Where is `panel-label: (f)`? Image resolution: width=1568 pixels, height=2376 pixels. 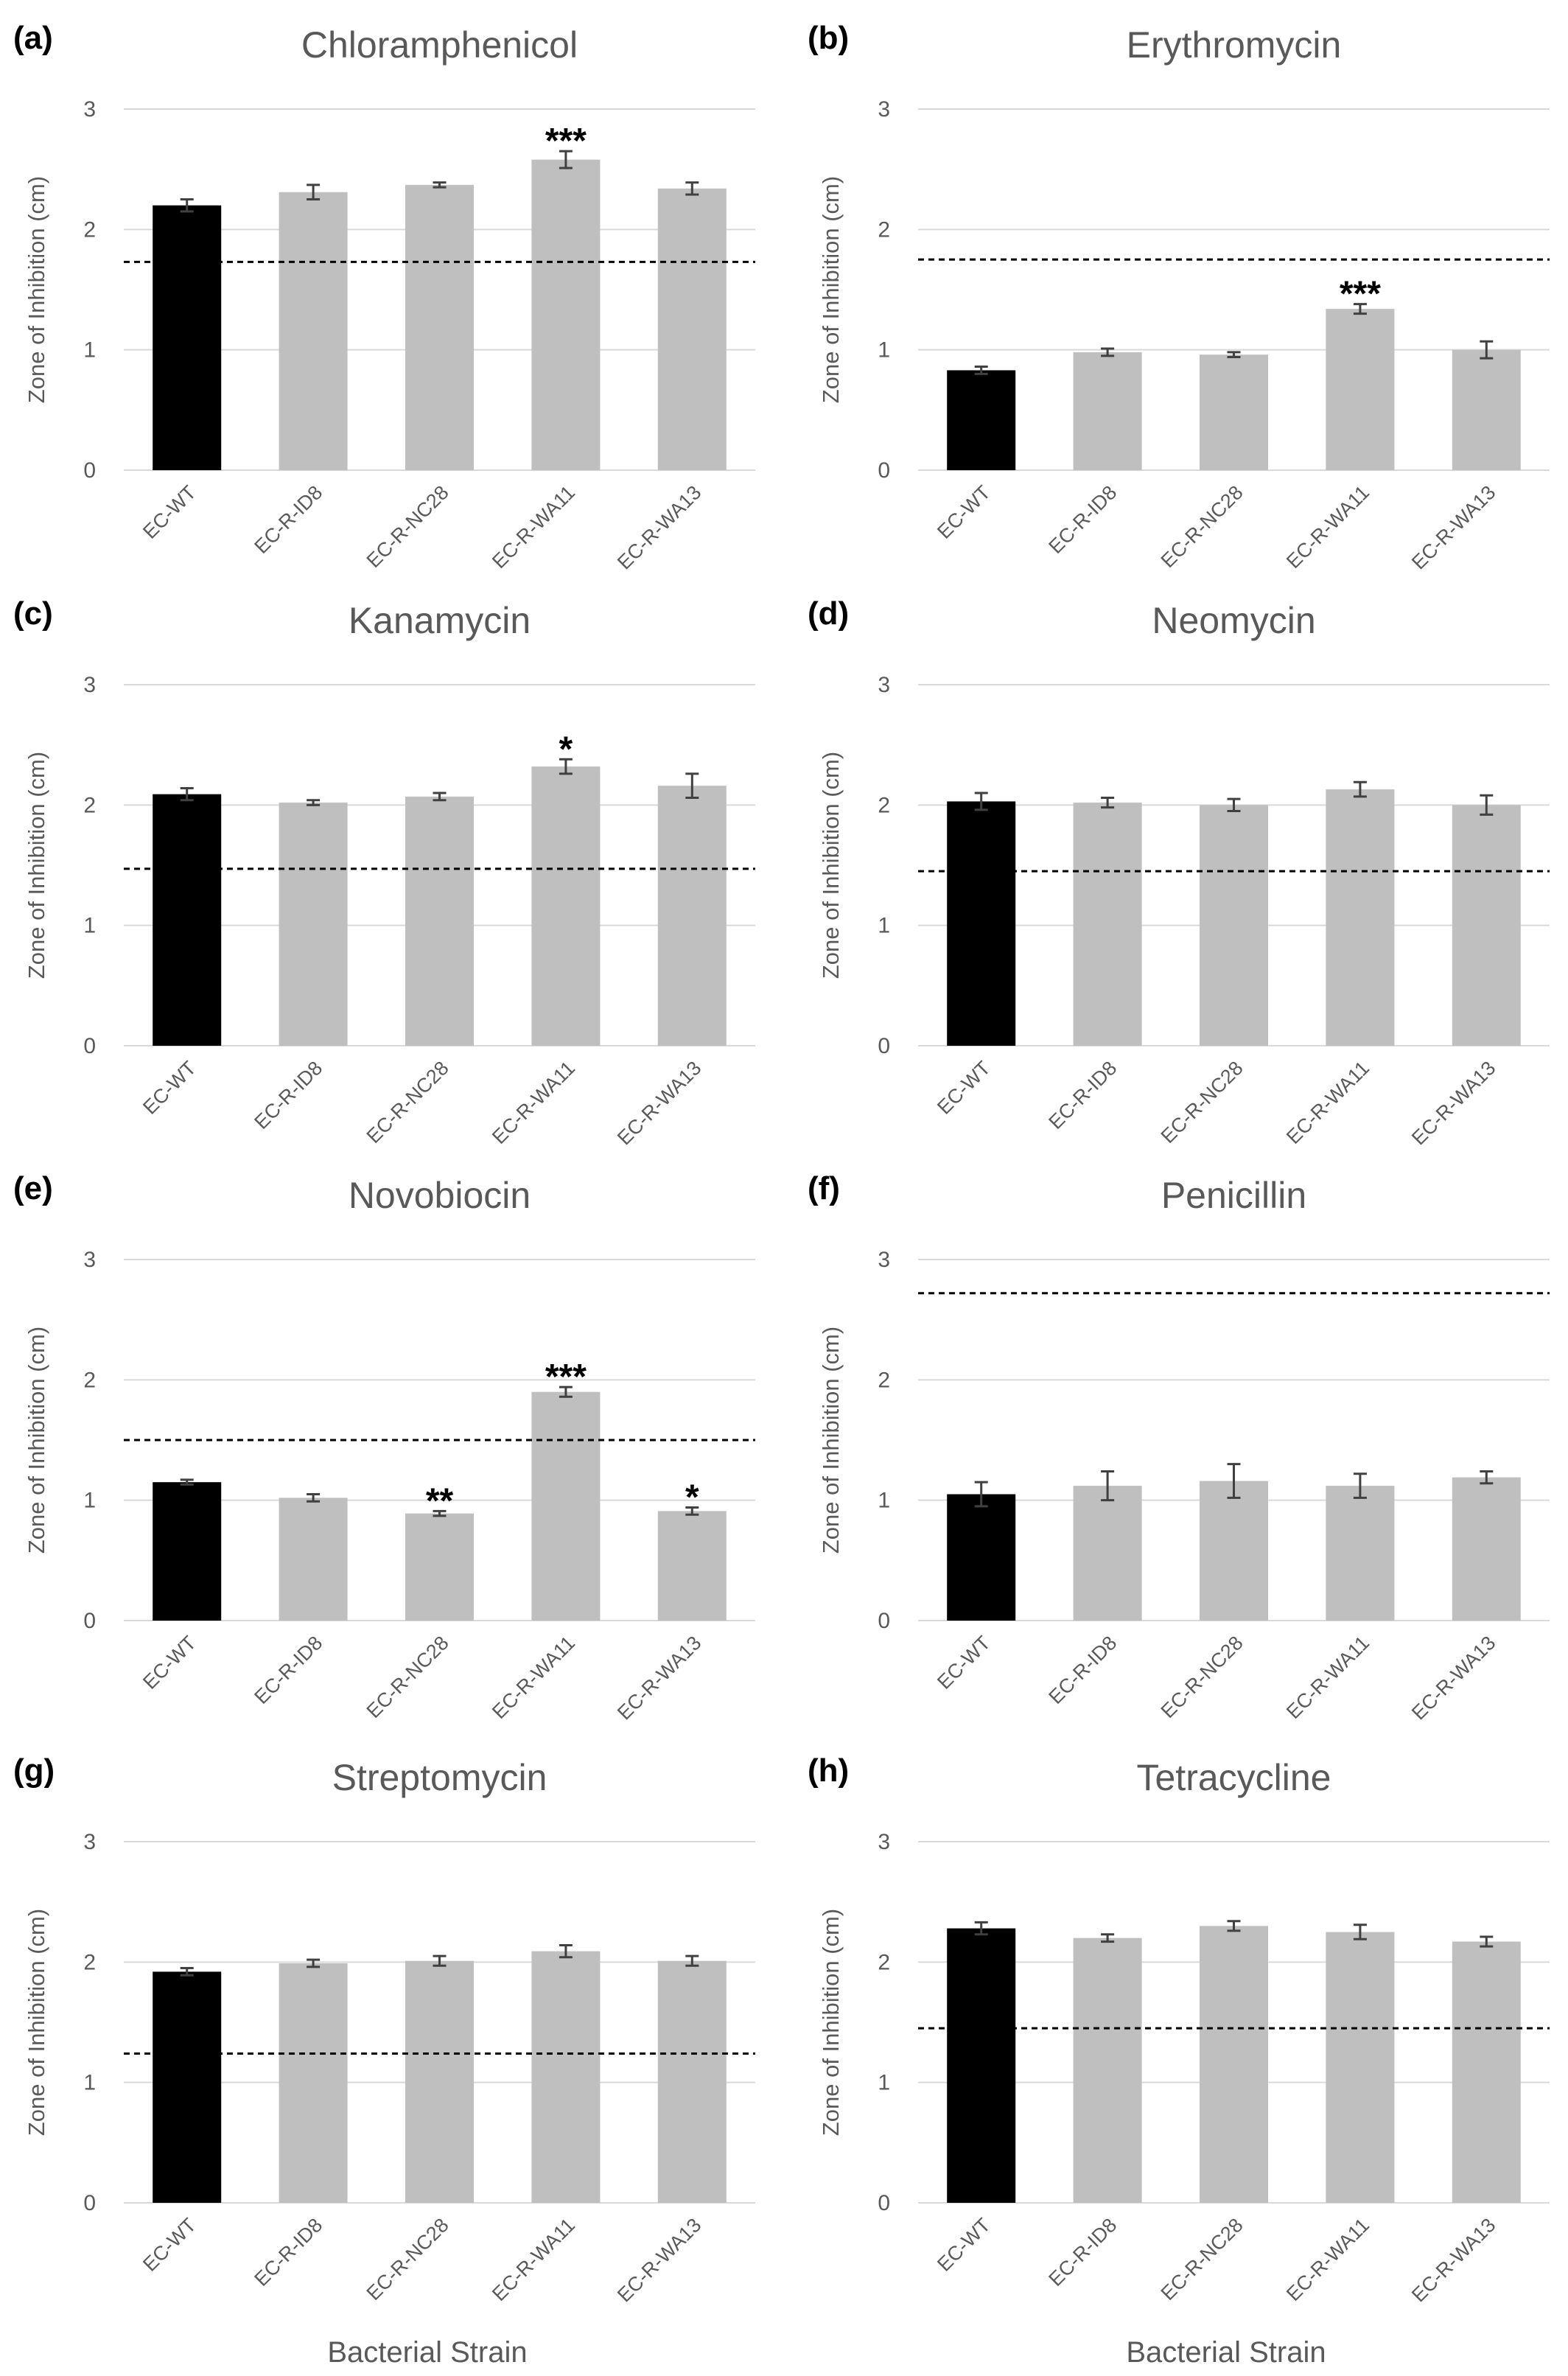
panel-label: (f) is located at coordinates (824, 1188).